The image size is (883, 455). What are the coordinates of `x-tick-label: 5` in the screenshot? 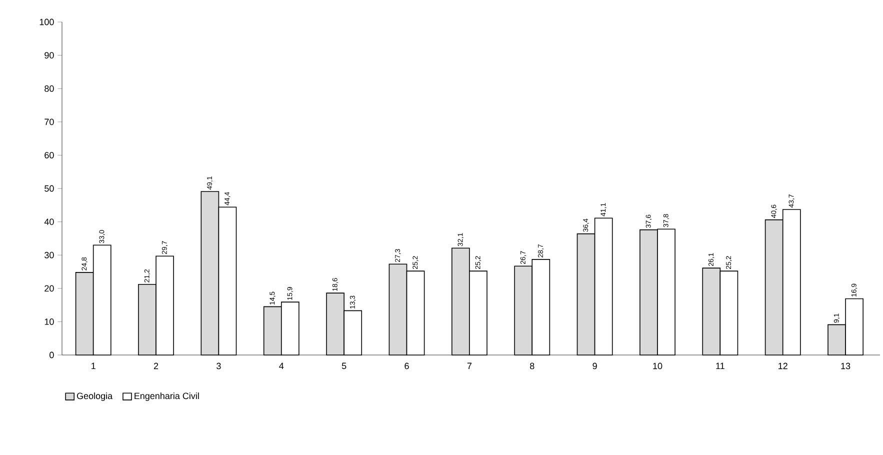 It's located at (344, 366).